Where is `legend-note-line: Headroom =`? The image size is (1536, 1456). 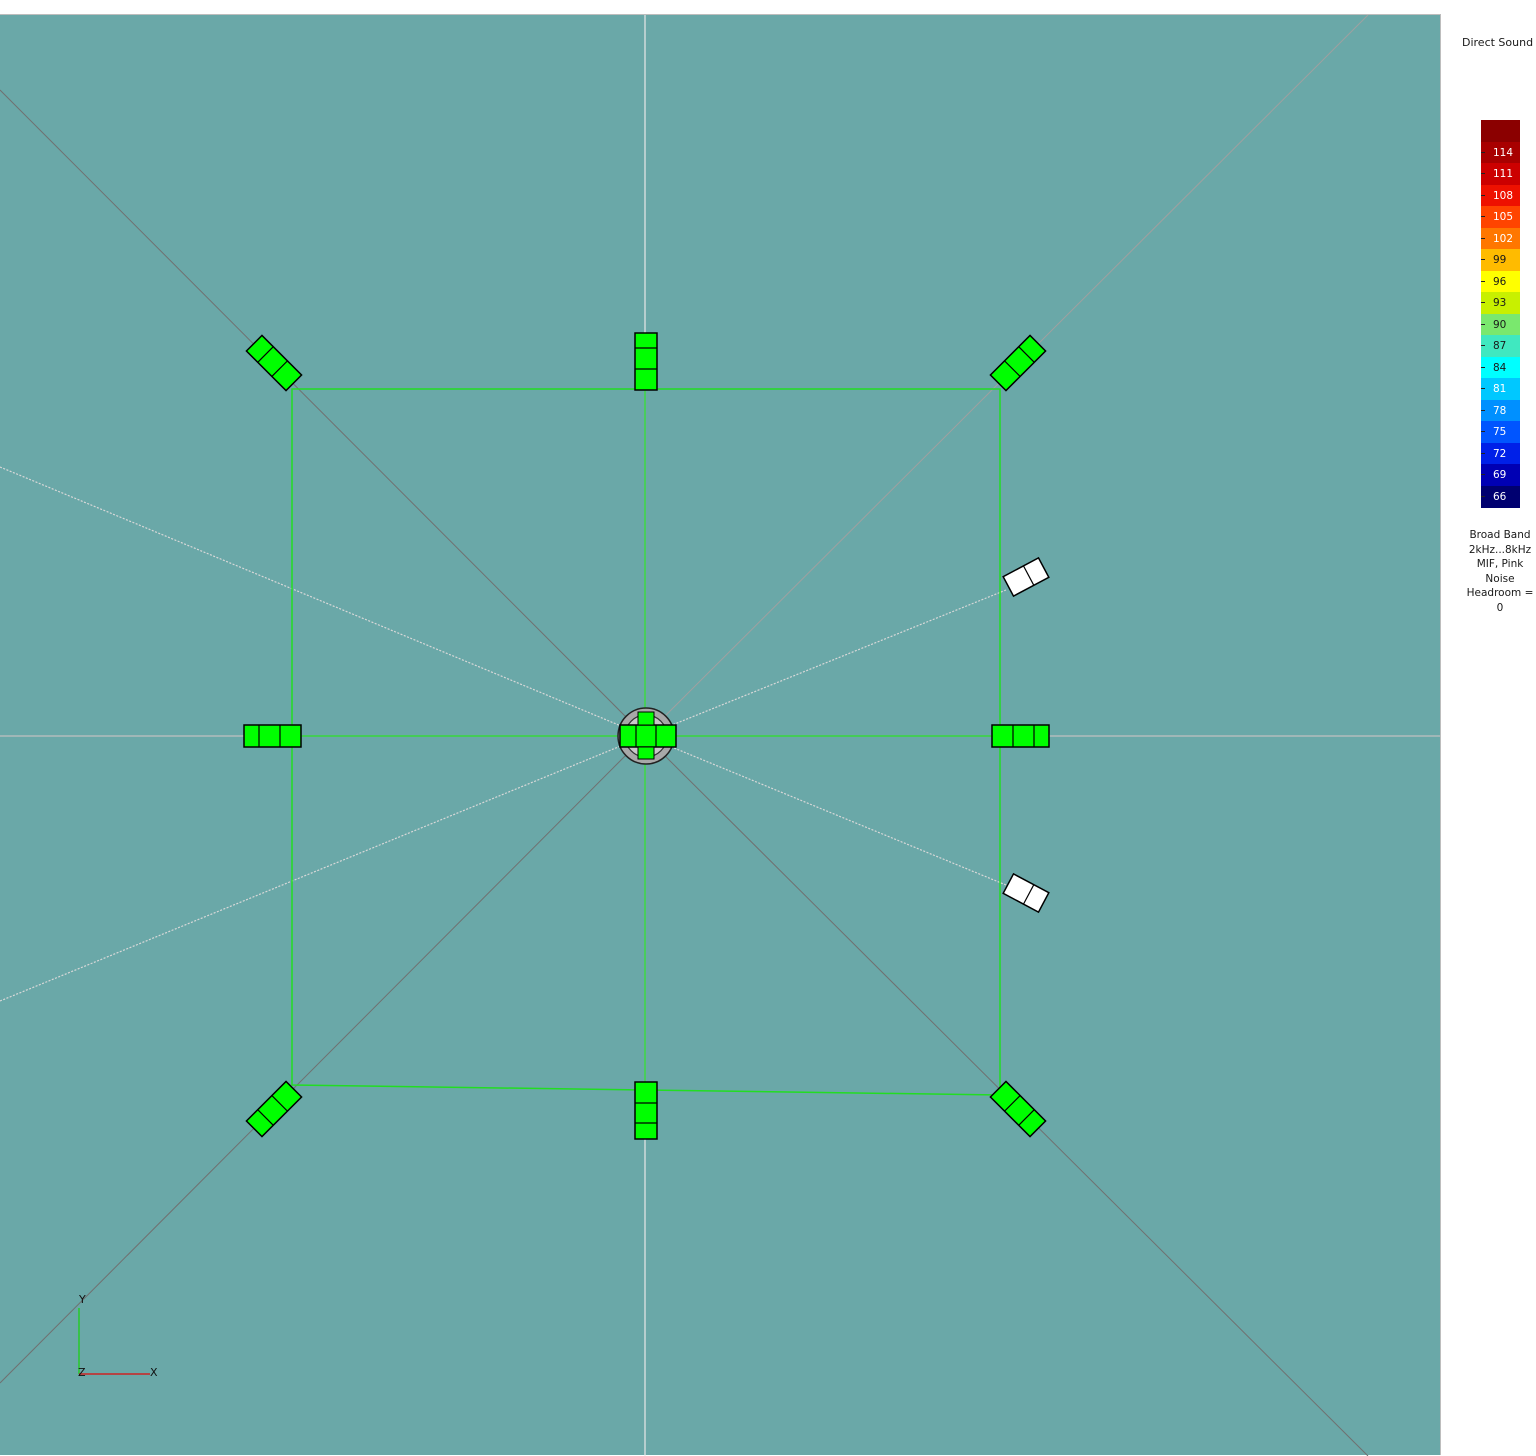 legend-note-line: Headroom = is located at coordinates (1500, 593).